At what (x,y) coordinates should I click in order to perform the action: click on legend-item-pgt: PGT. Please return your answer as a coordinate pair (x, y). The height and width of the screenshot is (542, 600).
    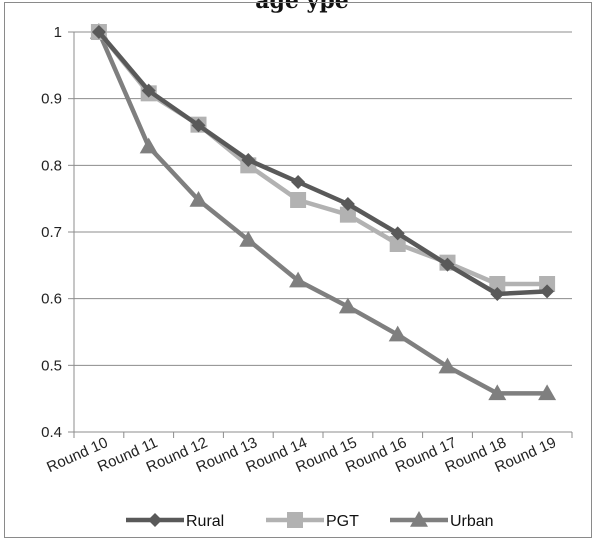
    Looking at the image, I should click on (312, 521).